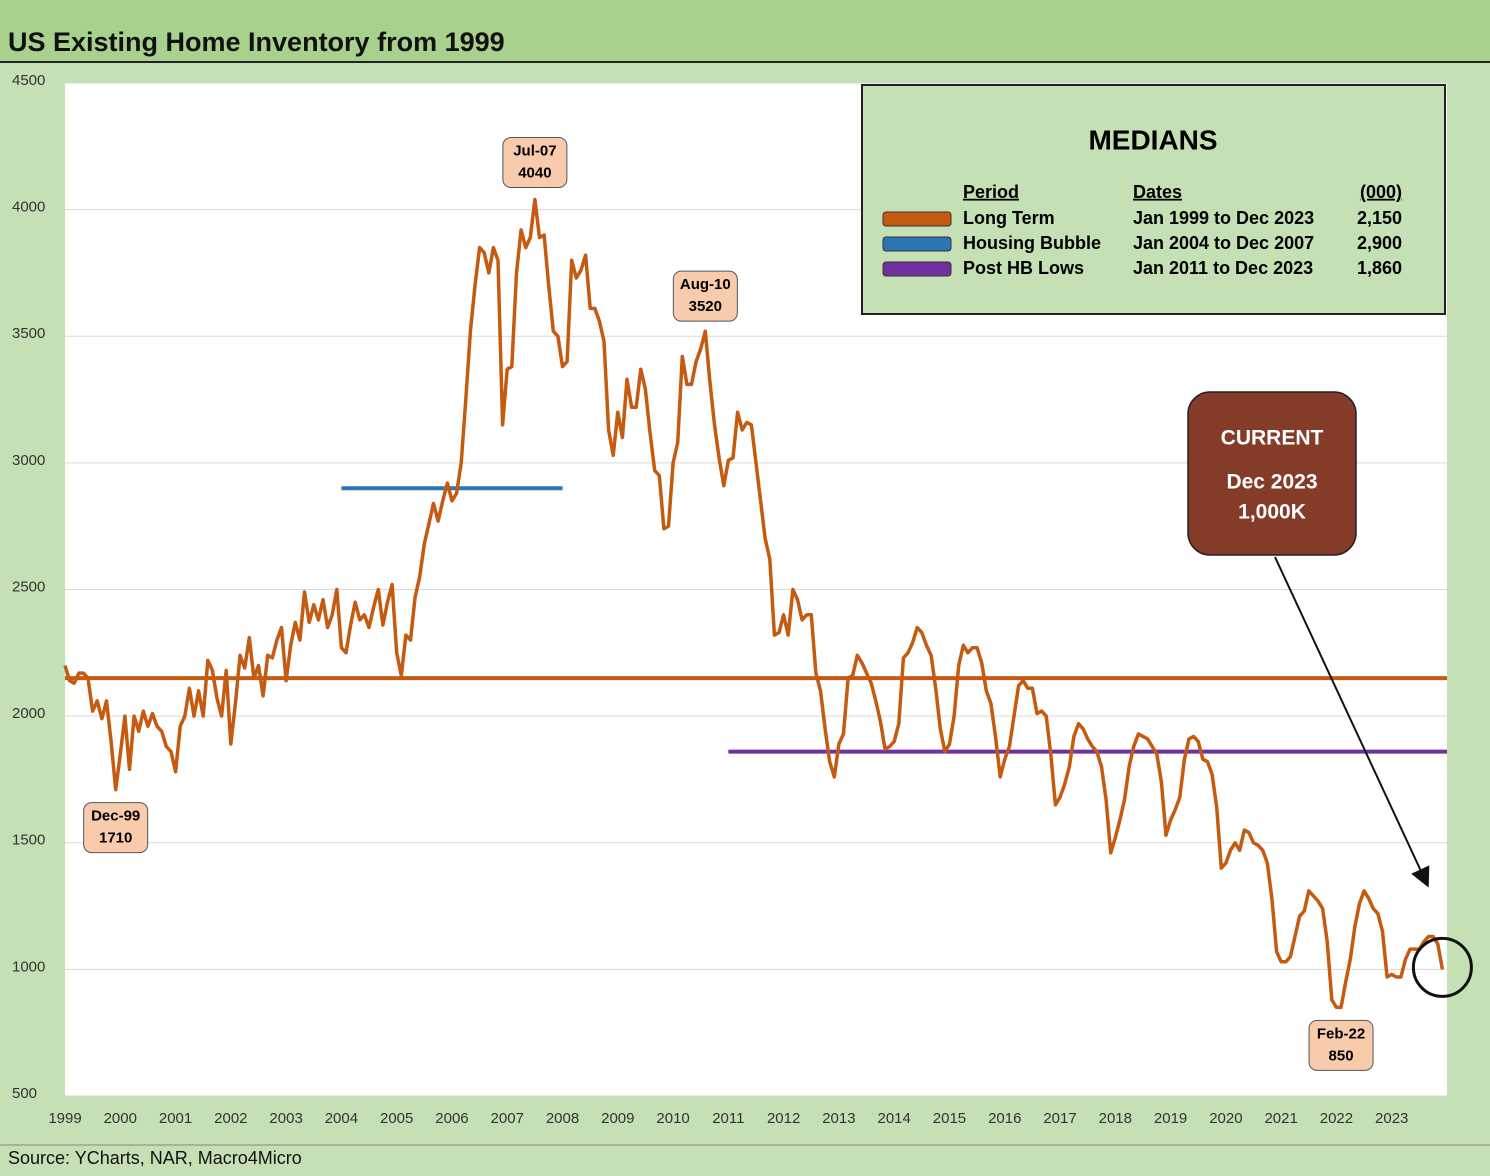 Image resolution: width=1490 pixels, height=1176 pixels. Describe the element at coordinates (1341, 1033) in the screenshot. I see `callout-date: Feb-22` at that location.